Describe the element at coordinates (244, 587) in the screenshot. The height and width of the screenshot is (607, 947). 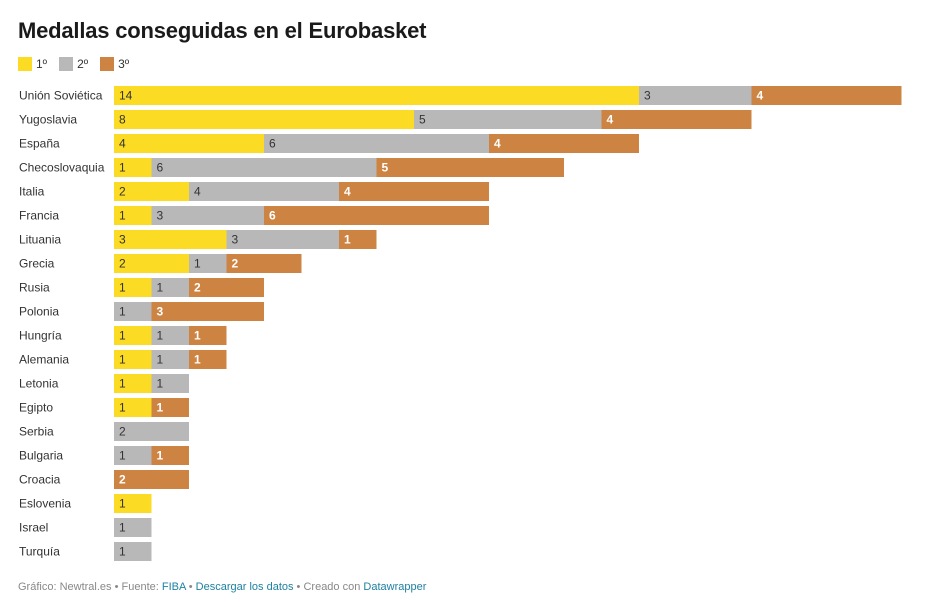
I see `download-data-link: Descargar los datos` at that location.